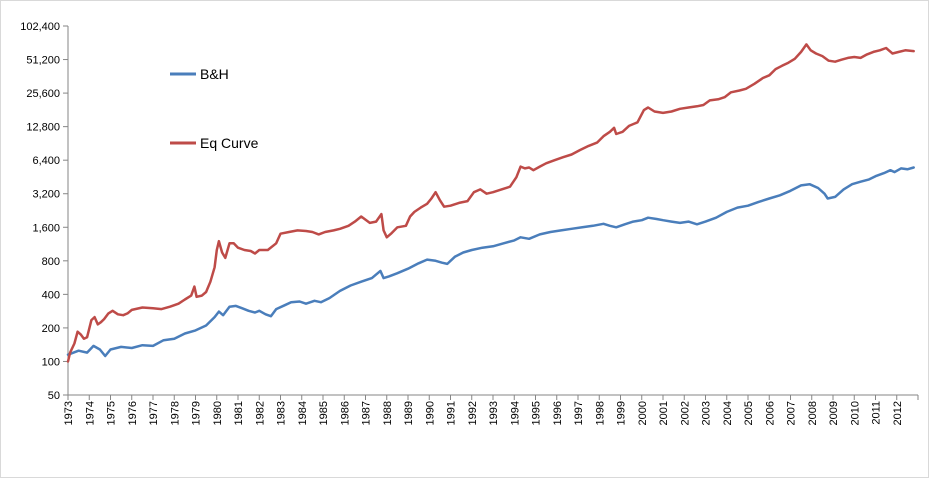 The image size is (929, 478). Describe the element at coordinates (282, 413) in the screenshot. I see `x-tick-label: 1983` at that location.